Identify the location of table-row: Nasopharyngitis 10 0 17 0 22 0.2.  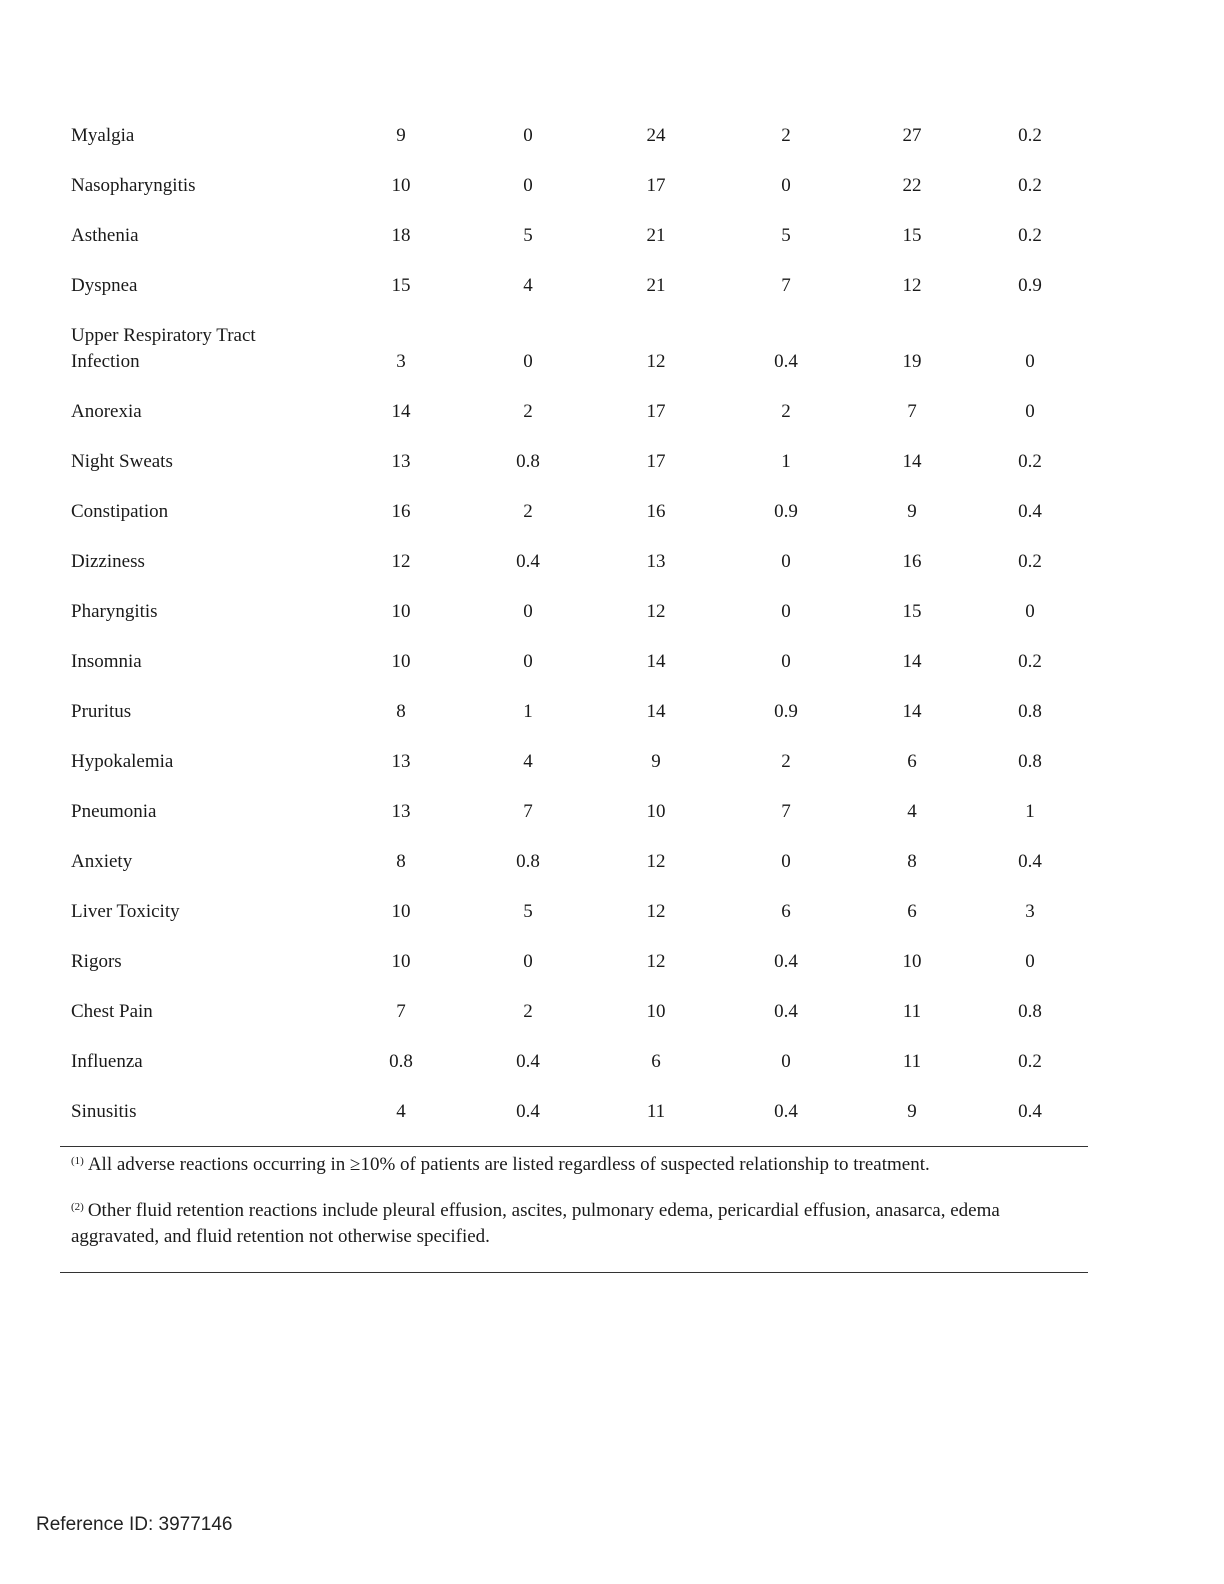
(612, 187).